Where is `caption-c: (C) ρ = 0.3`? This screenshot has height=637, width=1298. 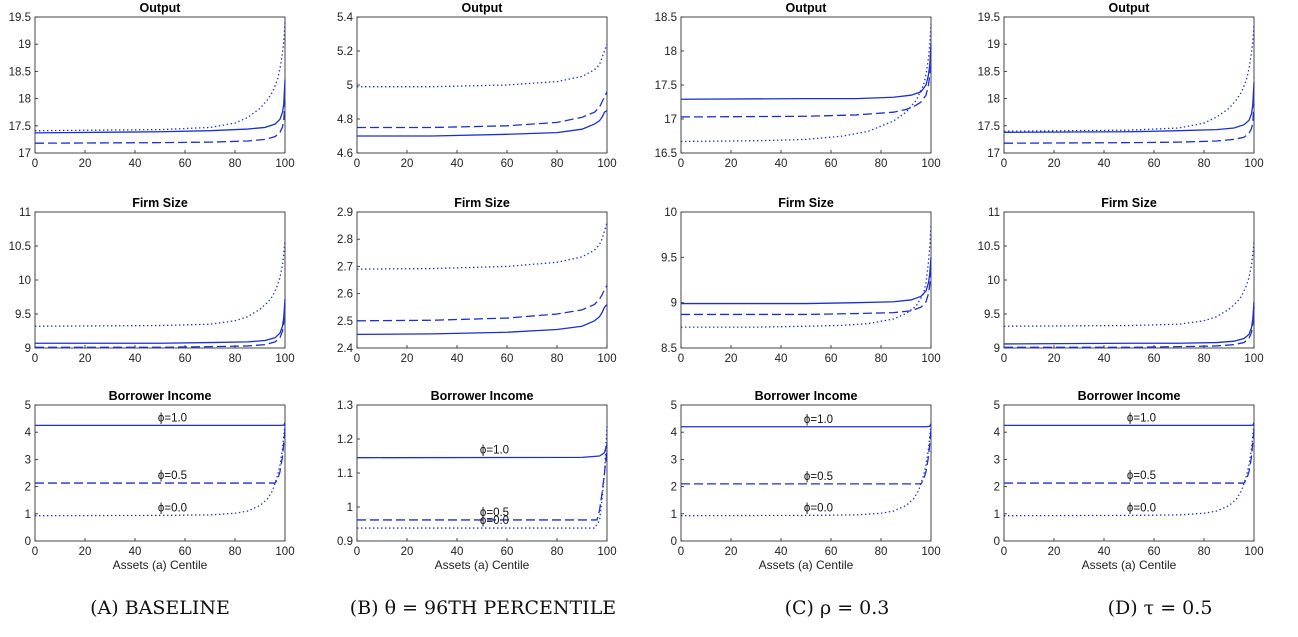
caption-c: (C) ρ = 0.3 is located at coordinates (837, 608).